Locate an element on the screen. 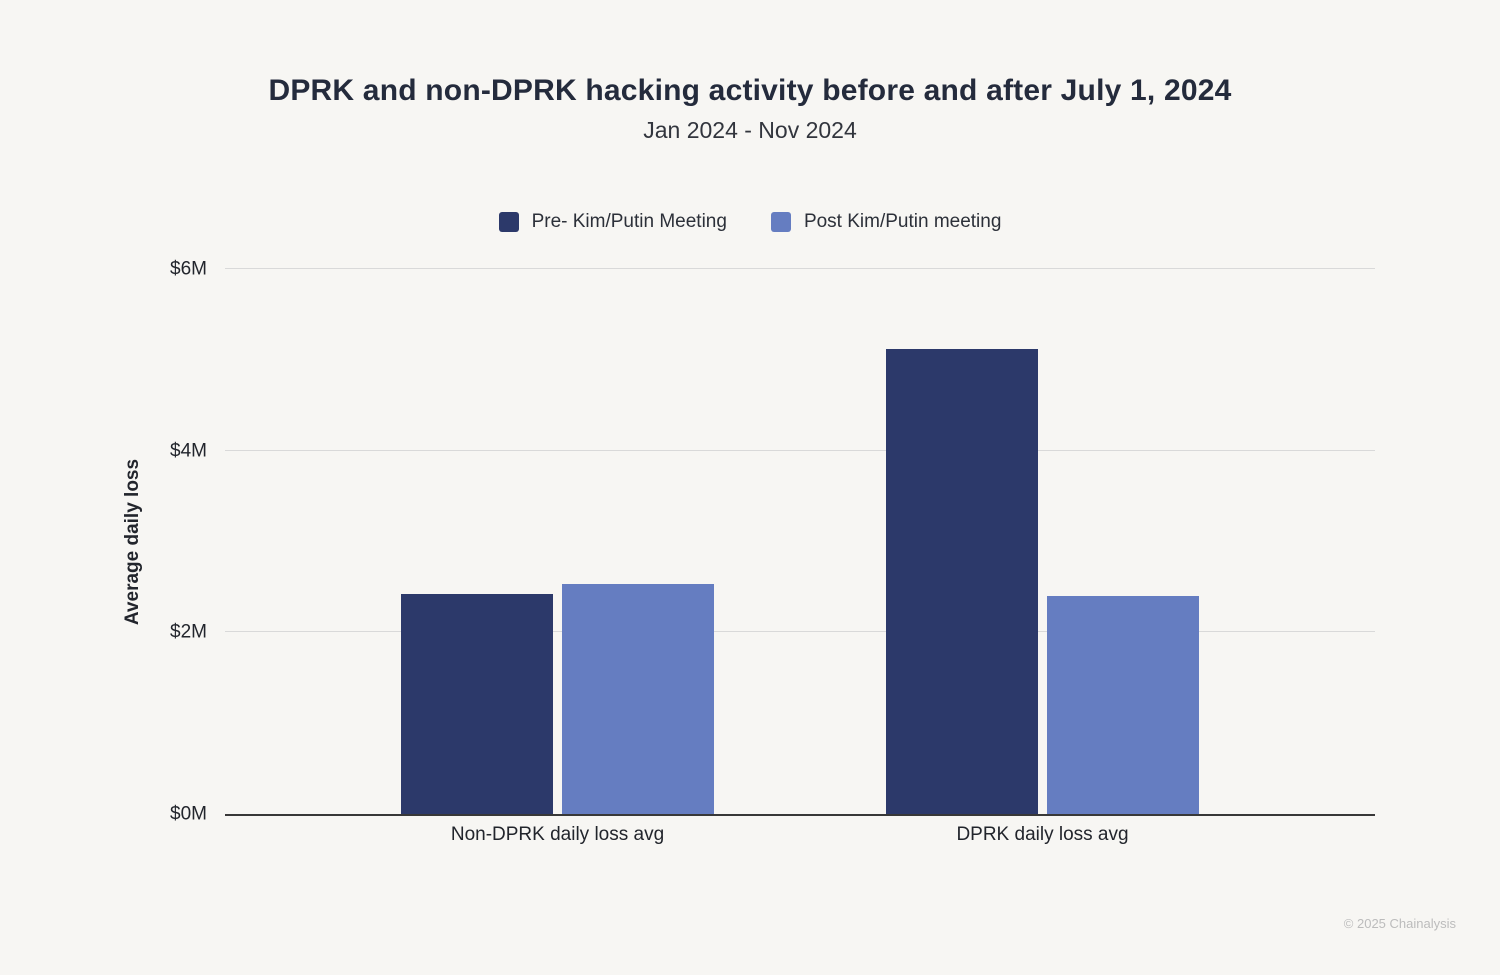  y-tick-label: $6M is located at coordinates (188, 269).